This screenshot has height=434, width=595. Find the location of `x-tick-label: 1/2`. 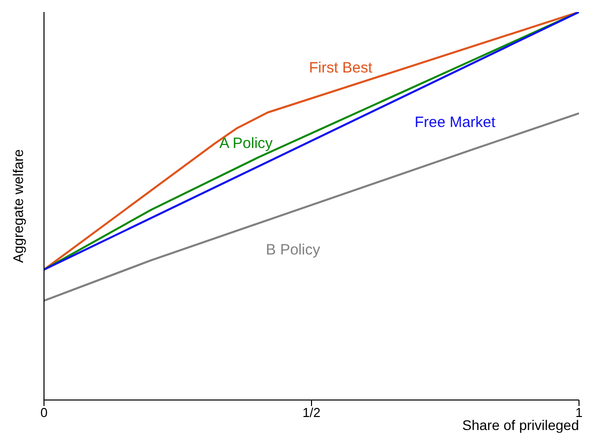

x-tick-label: 1/2 is located at coordinates (311, 412).